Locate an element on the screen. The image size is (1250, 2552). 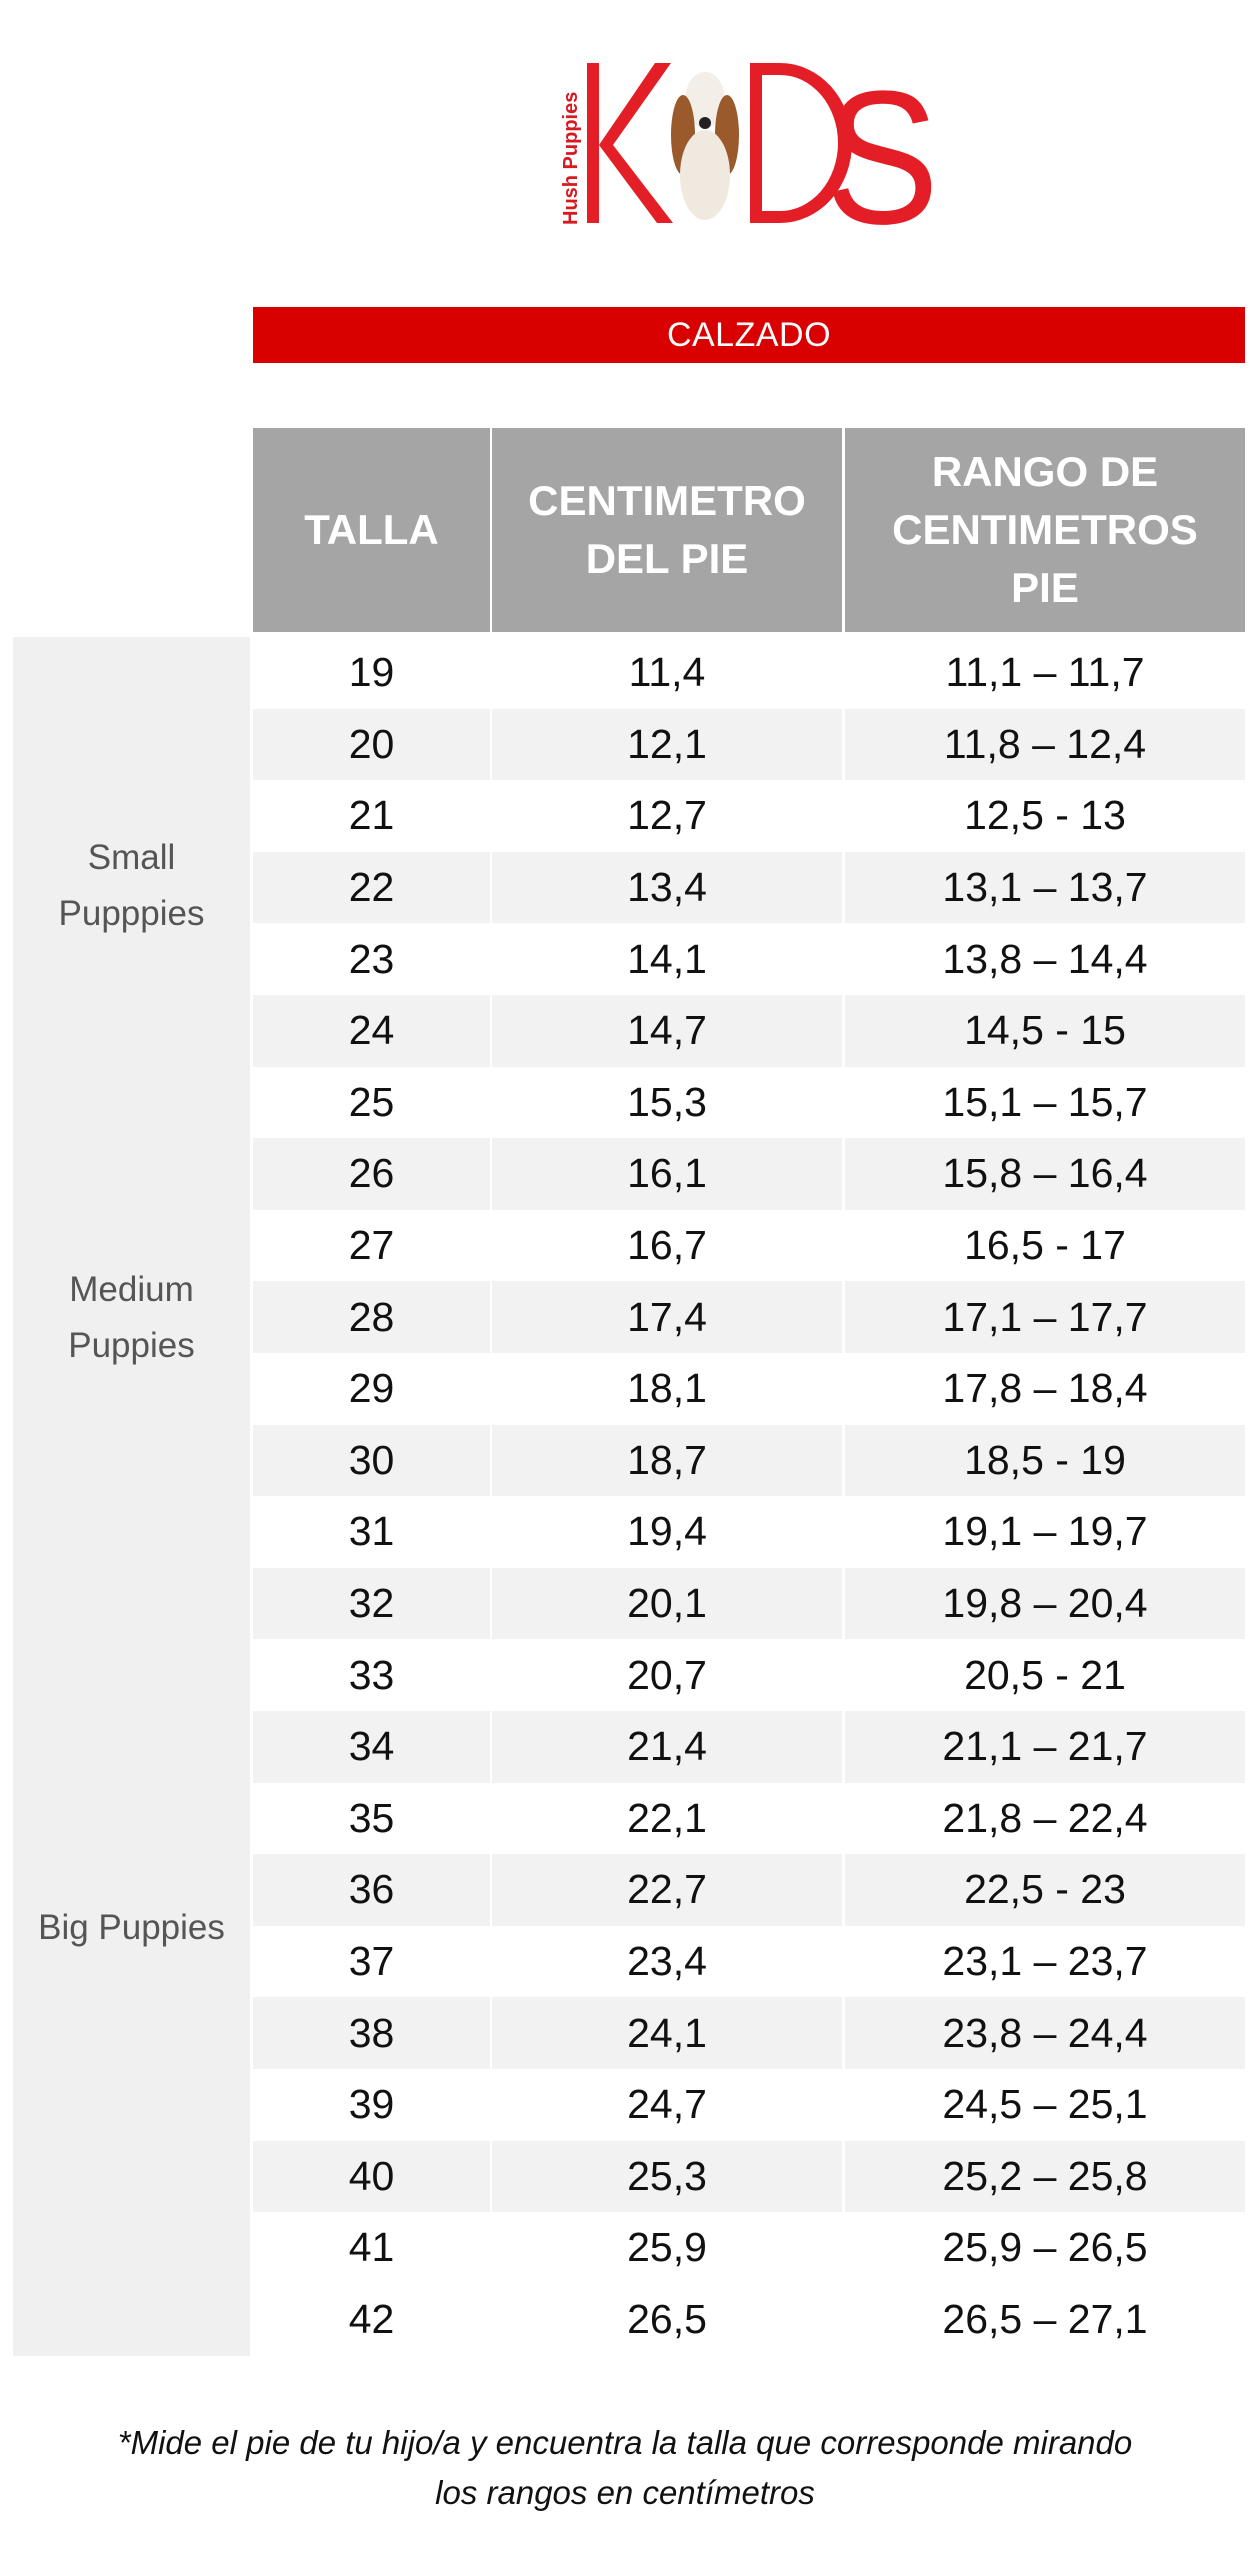
size-cell: 26 is located at coordinates (371, 1174).